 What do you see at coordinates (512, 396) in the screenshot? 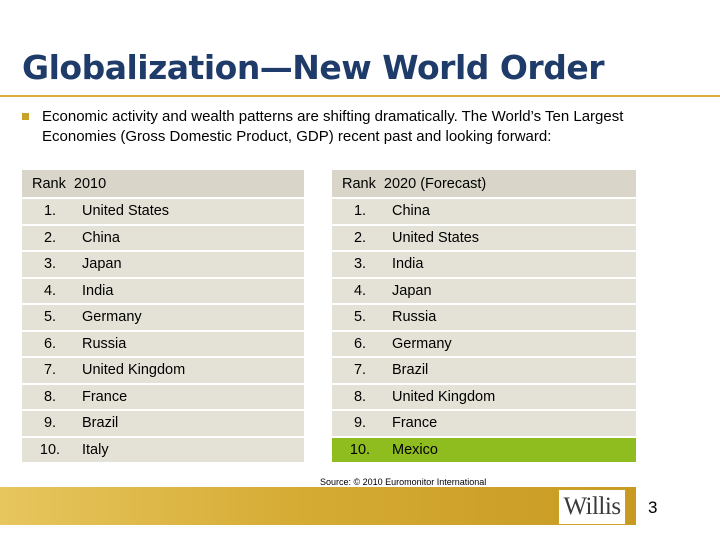
I see `country-2020-cell: United Kingdom` at bounding box center [512, 396].